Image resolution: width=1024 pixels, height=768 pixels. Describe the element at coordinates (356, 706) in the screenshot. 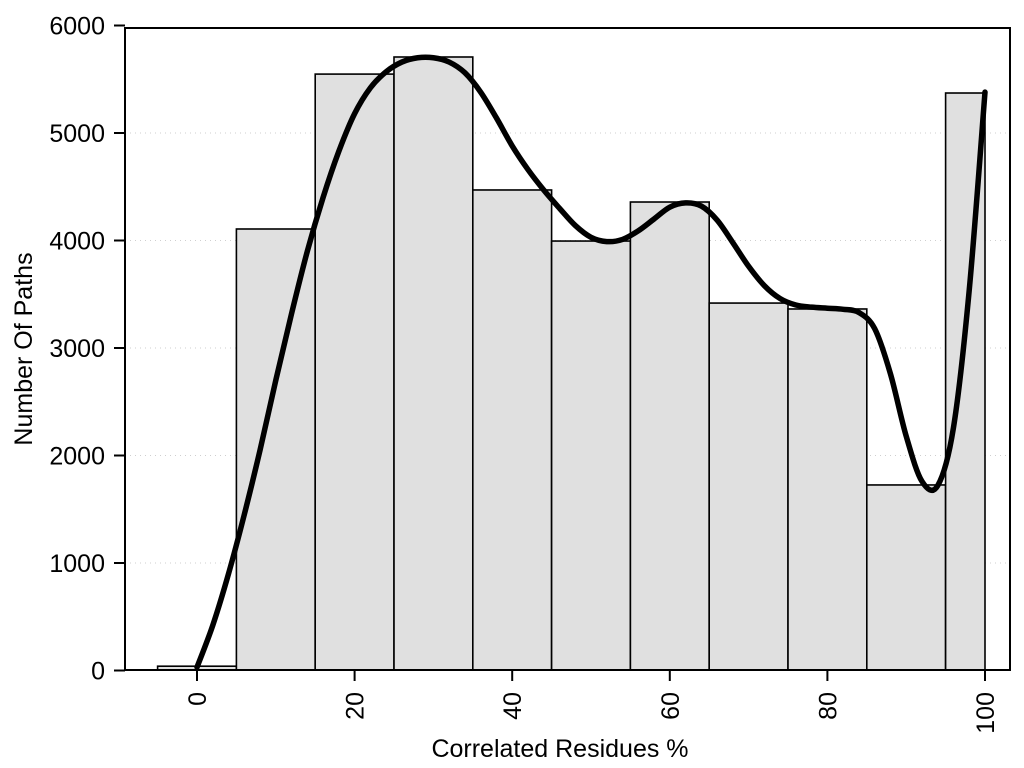

I see `x-tick-label: 20` at that location.